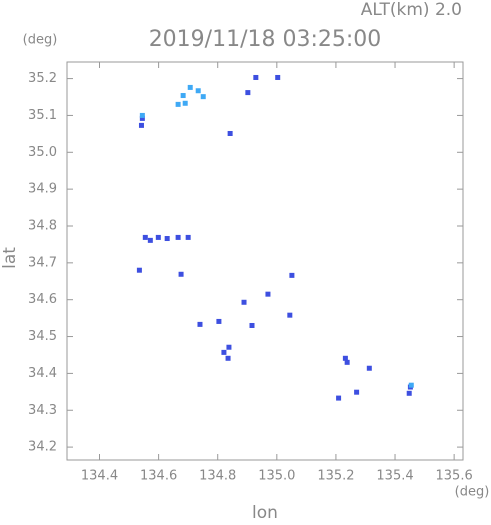 The image size is (491, 525). Describe the element at coordinates (42, 152) in the screenshot. I see `y-tick-label: 35.0` at that location.